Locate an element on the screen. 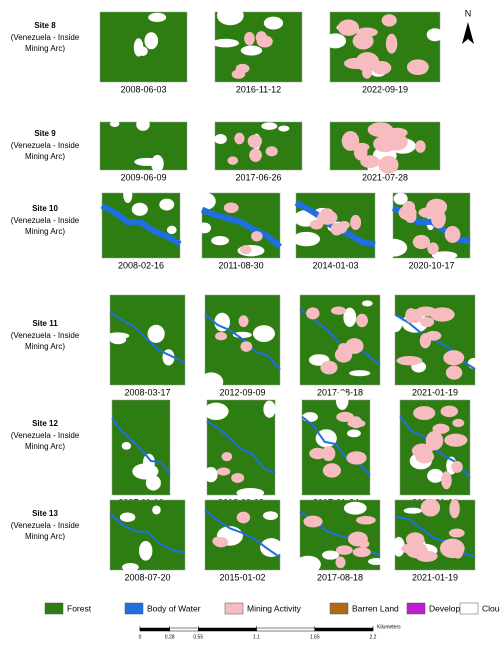 The height and width of the screenshot is (647, 500). site-label: Site 8 is located at coordinates (45, 25).